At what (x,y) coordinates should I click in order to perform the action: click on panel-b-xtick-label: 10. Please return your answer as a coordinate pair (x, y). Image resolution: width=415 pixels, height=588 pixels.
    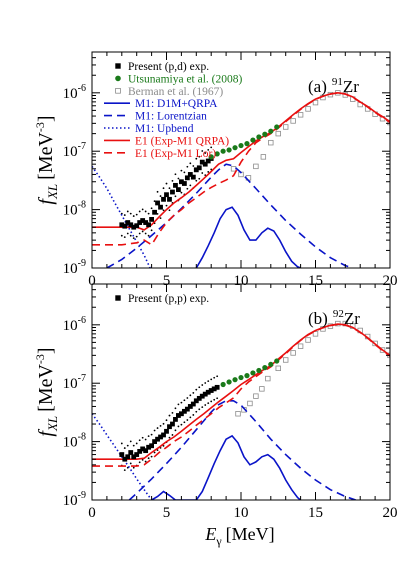
    Looking at the image, I should click on (241, 513).